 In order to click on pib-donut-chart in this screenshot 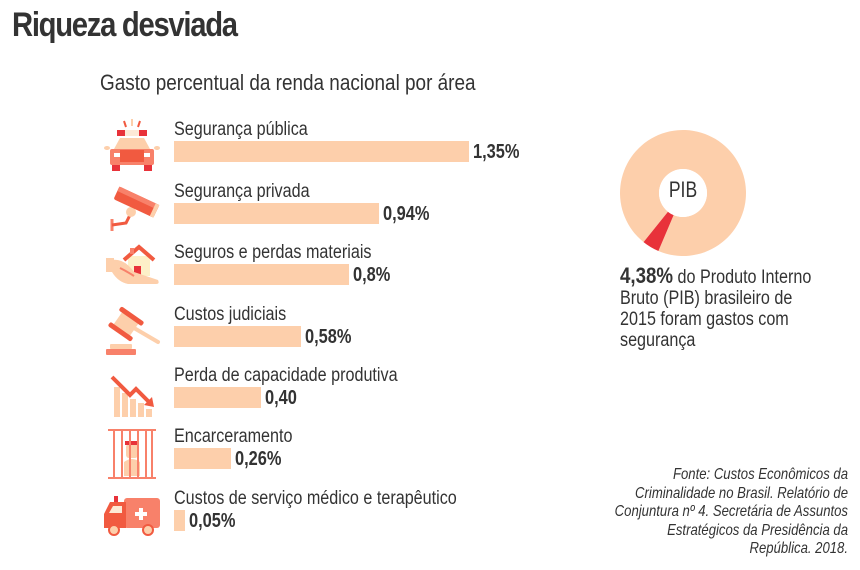, I will do `click(683, 193)`.